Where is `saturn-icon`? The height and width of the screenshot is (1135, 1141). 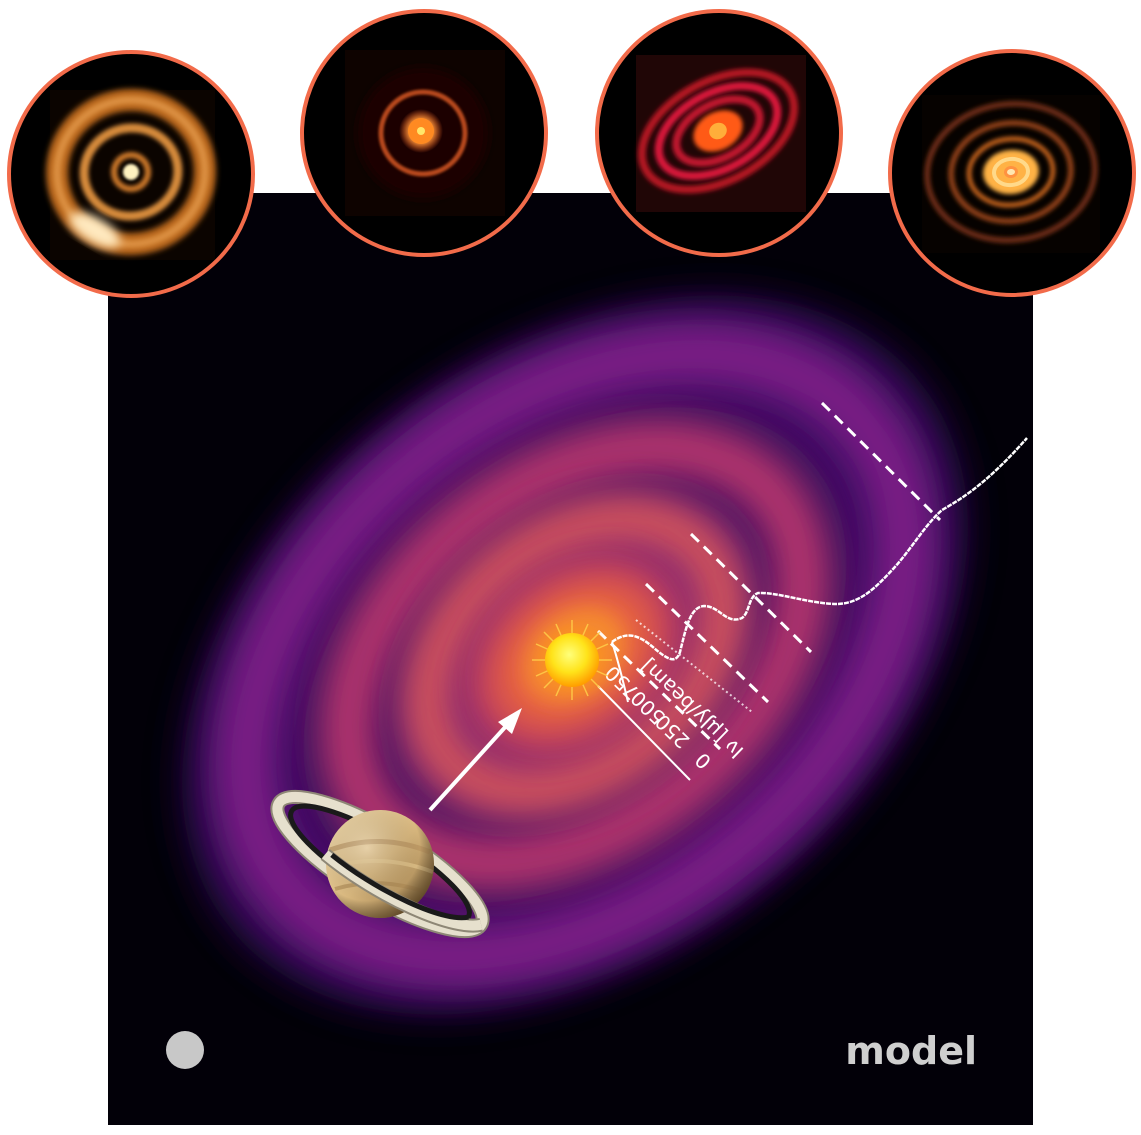
saturn-icon is located at coordinates (380, 864).